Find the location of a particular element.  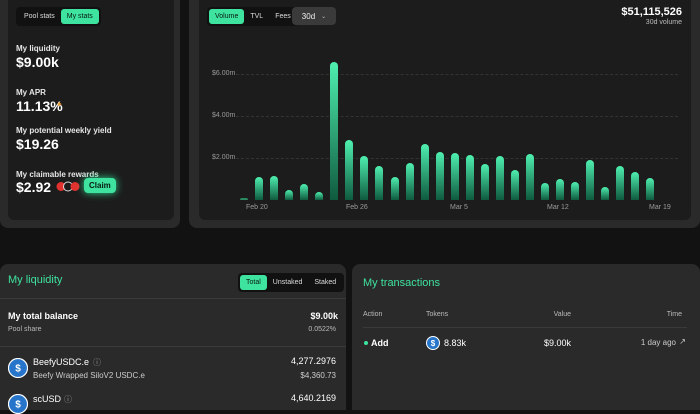

y-tick-label: $2.00m is located at coordinates (224, 158).